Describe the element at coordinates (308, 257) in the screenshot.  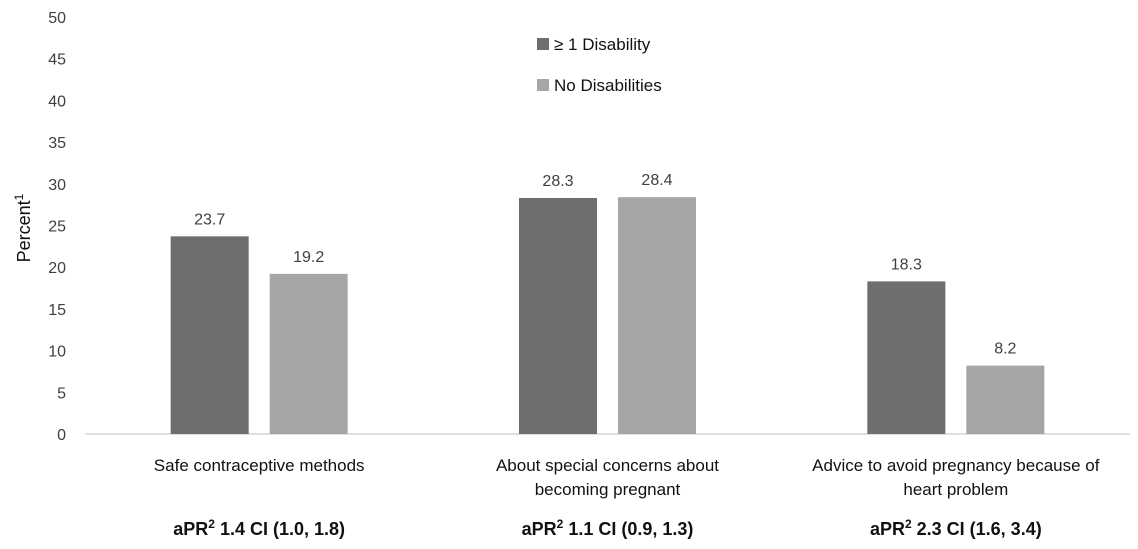
I see `data-label: 19.2` at that location.